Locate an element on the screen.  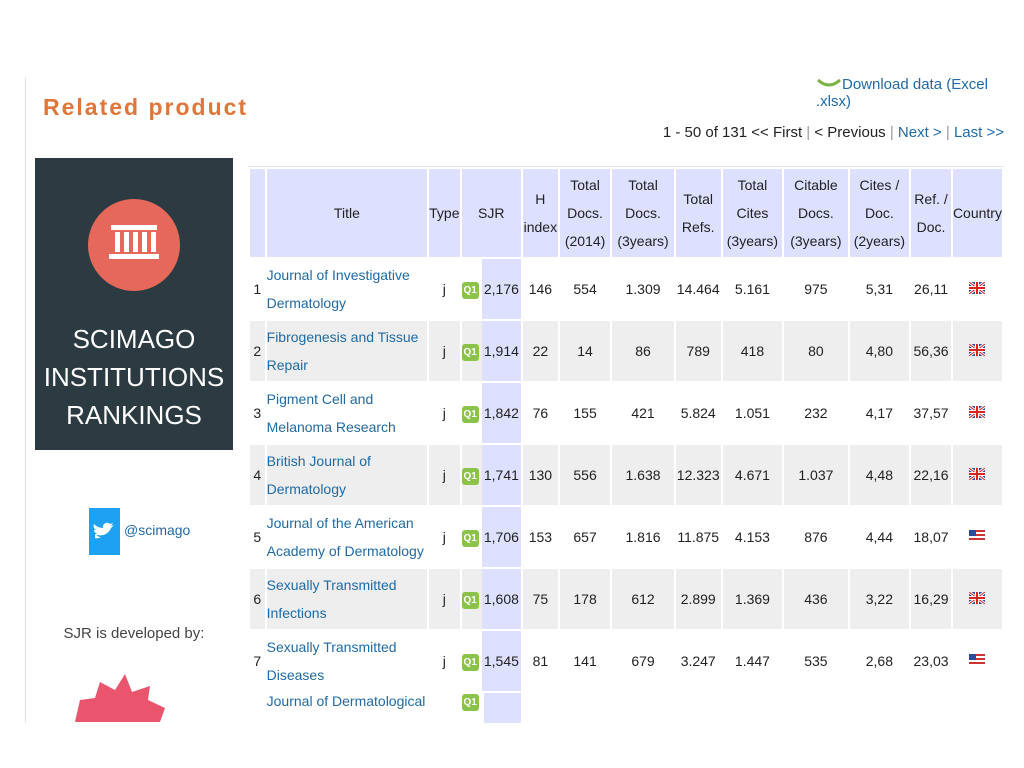
title-cell: Sexually Transmitted Diseases is located at coordinates (347, 661).